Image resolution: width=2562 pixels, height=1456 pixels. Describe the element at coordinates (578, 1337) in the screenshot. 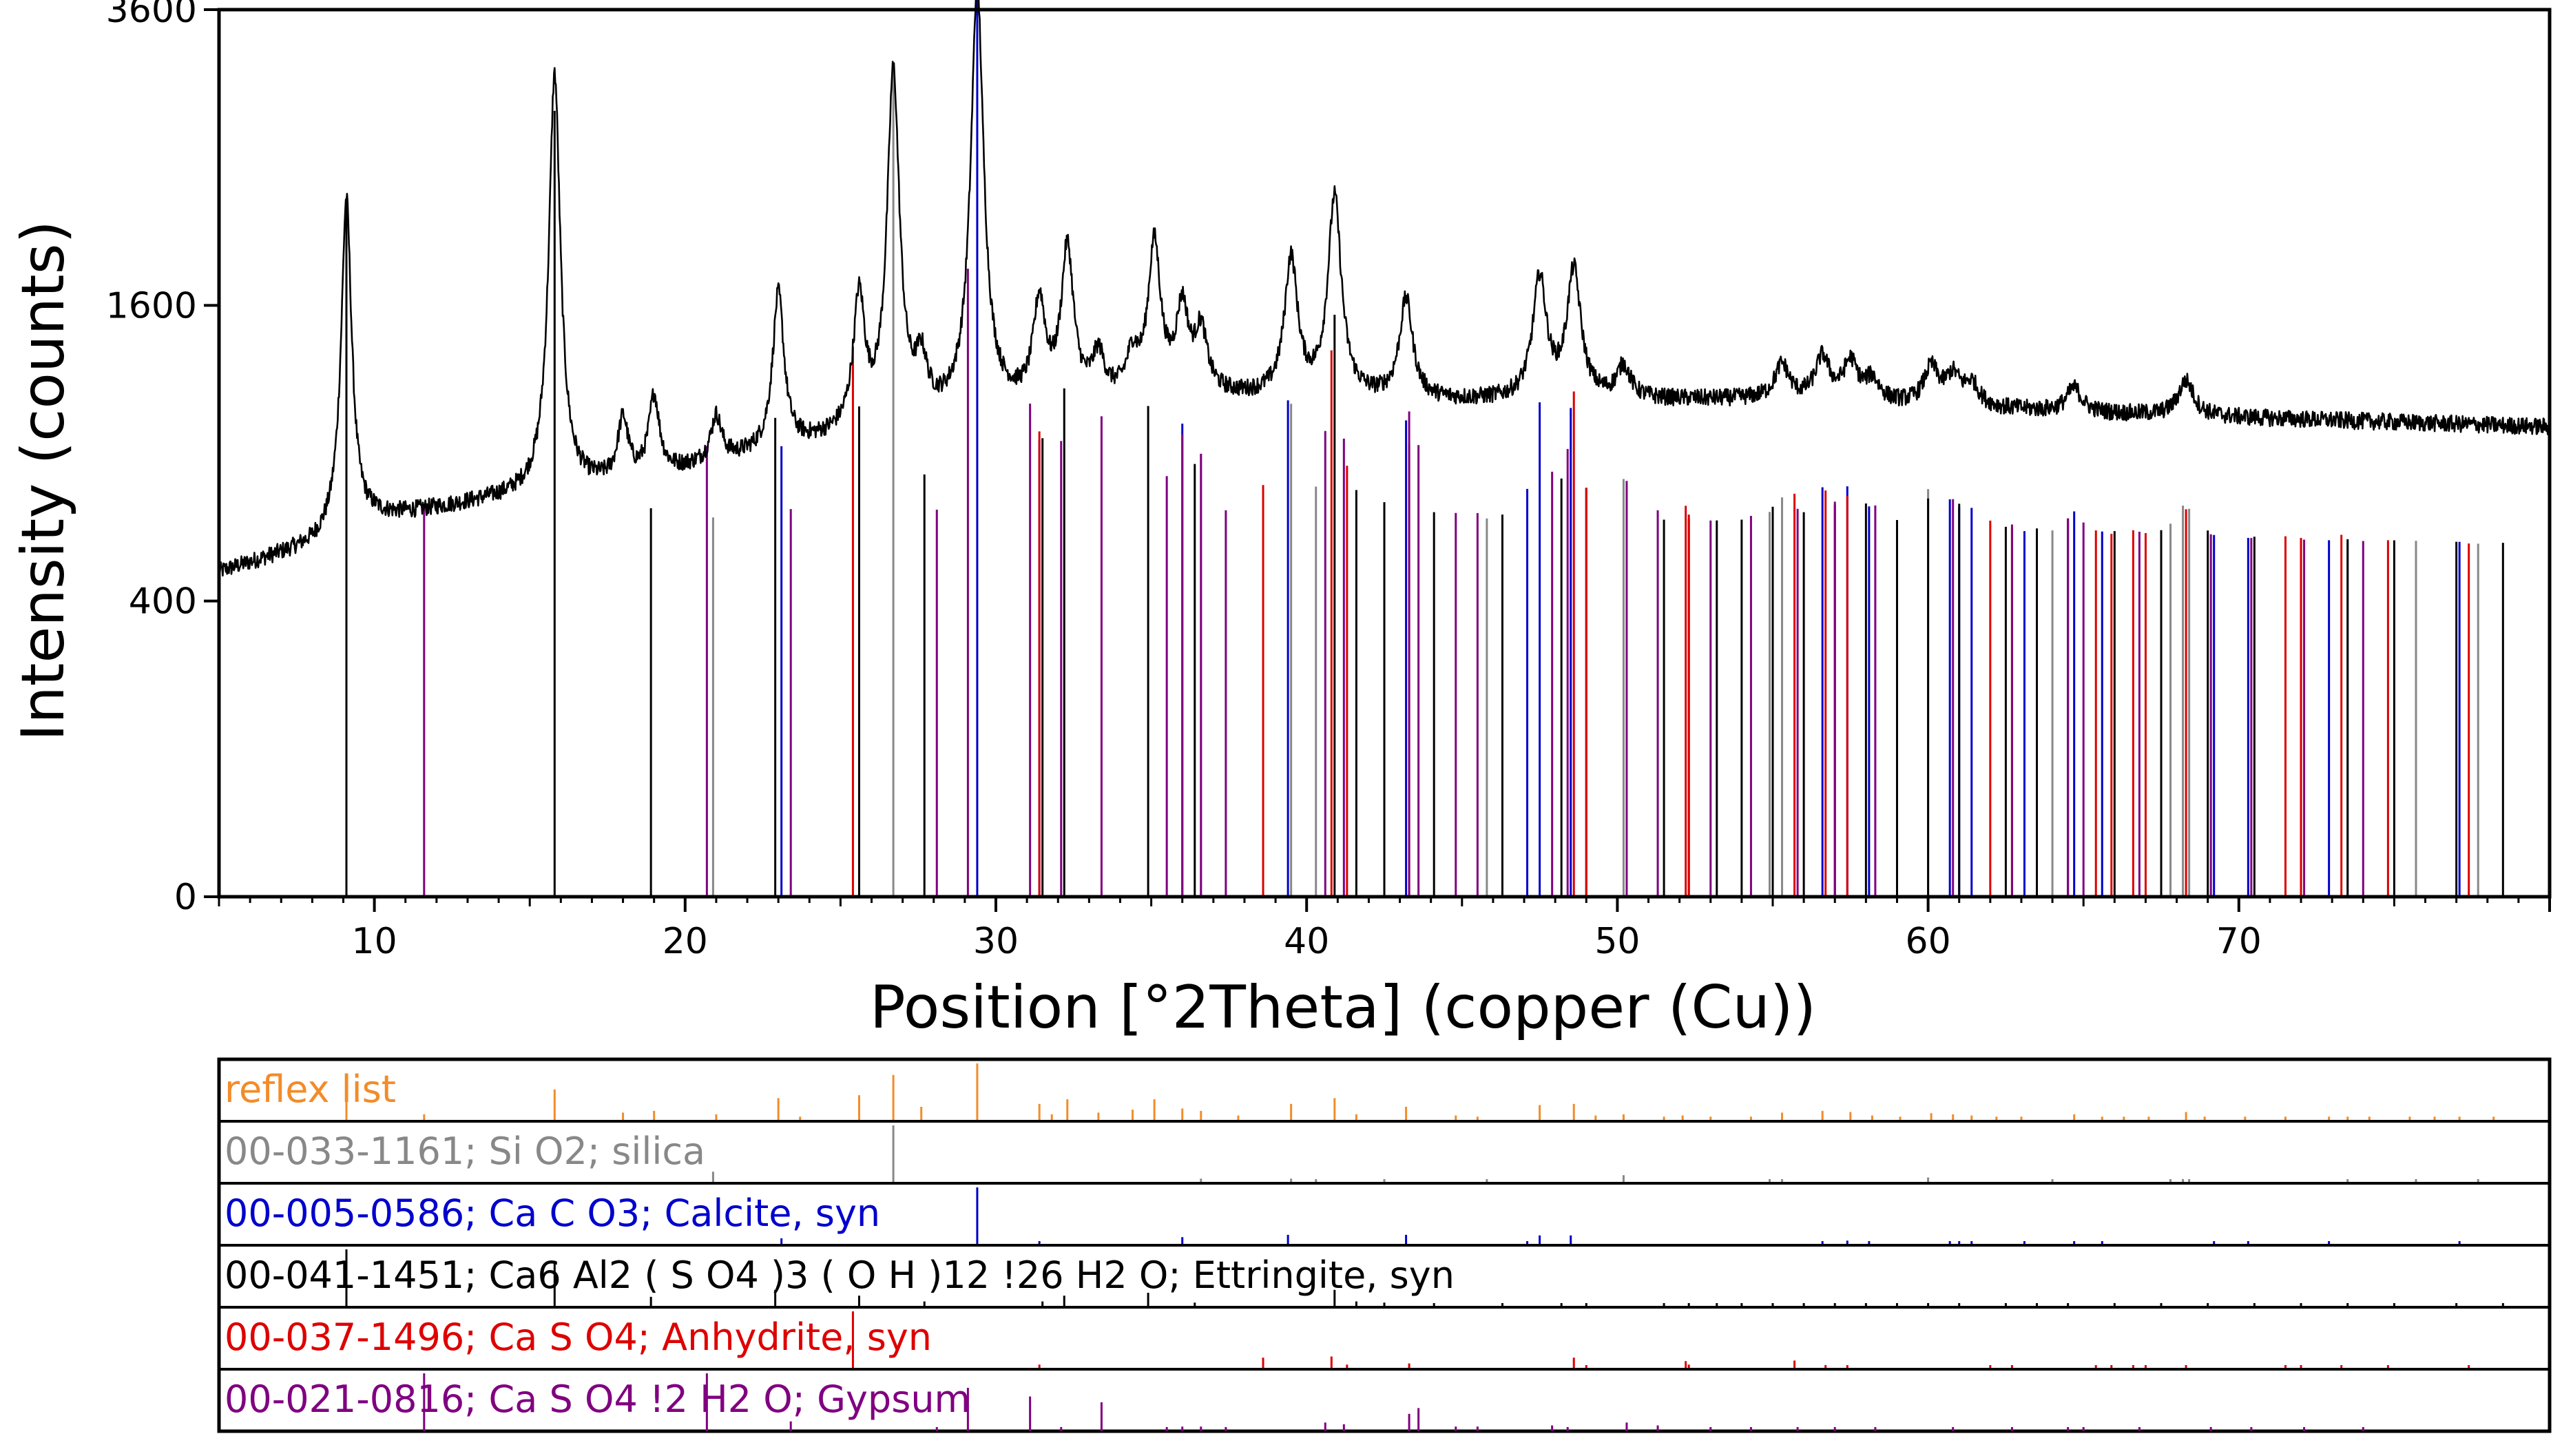

I see `phase-label: 00-037-1496; Ca S O4; Anhydrite, syn` at that location.